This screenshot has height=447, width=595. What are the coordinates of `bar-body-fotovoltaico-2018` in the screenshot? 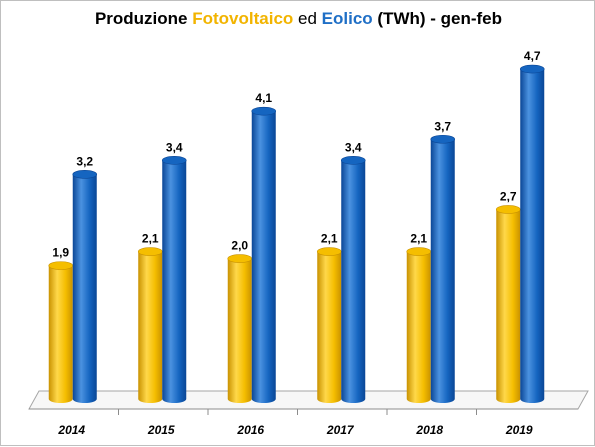 It's located at (418, 327).